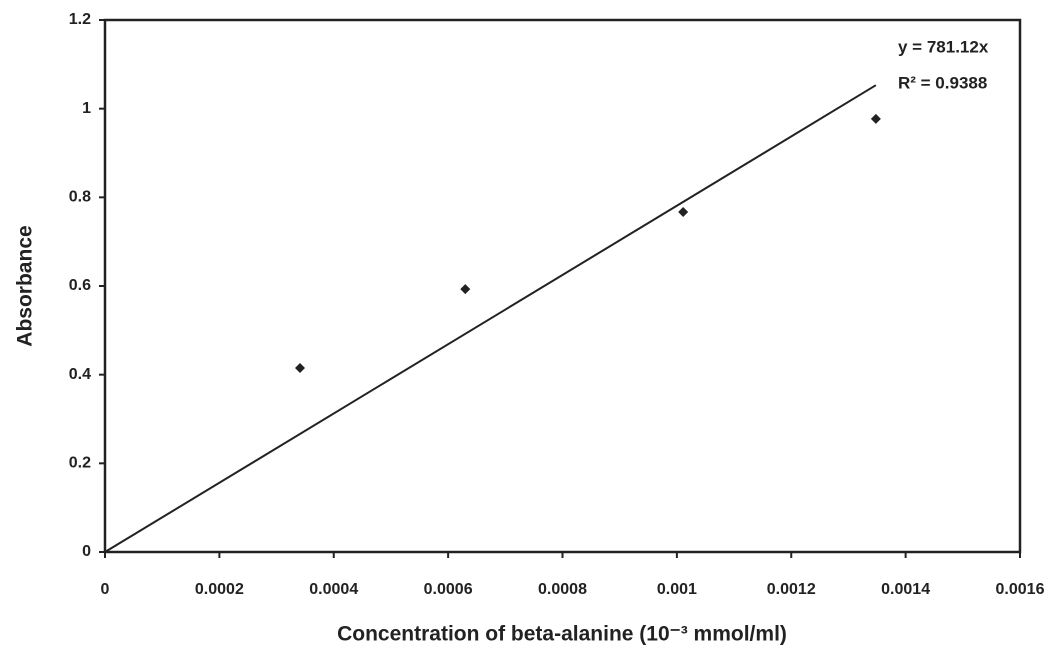 This screenshot has width=1060, height=658. I want to click on x-tick-label: 0.0016, so click(1020, 589).